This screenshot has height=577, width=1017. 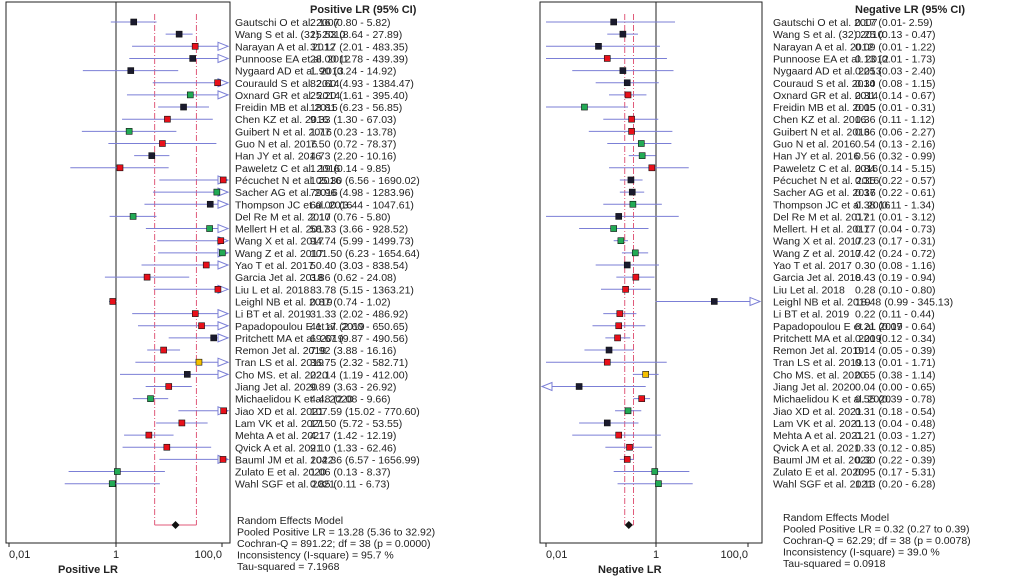 I want to click on panel-2-study-row: Li BT et al. 2019 0.22 (0.11 - 0.44), so click(x=769, y=315).